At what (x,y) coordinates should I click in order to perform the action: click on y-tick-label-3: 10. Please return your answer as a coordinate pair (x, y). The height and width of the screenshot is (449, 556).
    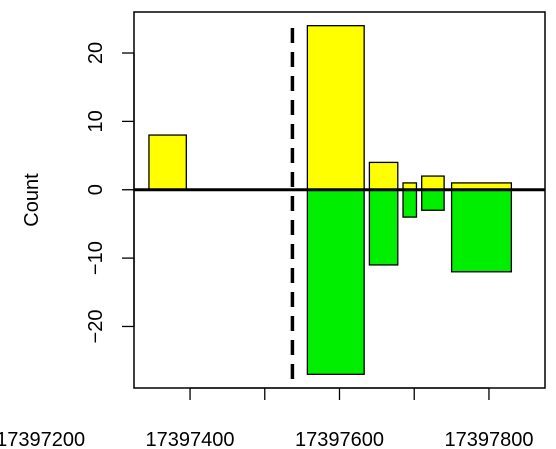
    Looking at the image, I should click on (96, 121).